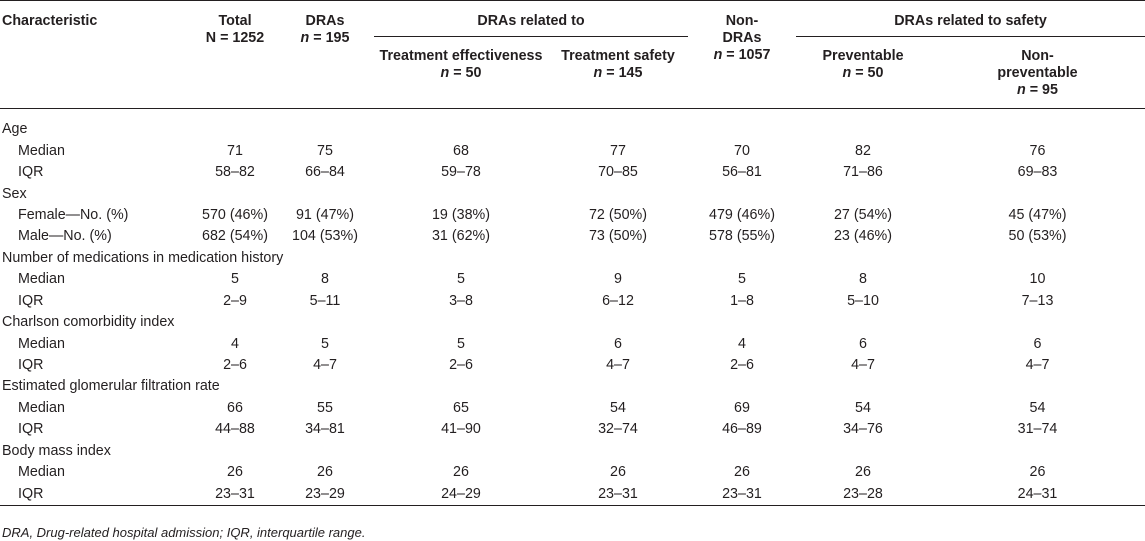  Describe the element at coordinates (742, 38) in the screenshot. I see `non-dras-line2: DRAs` at that location.